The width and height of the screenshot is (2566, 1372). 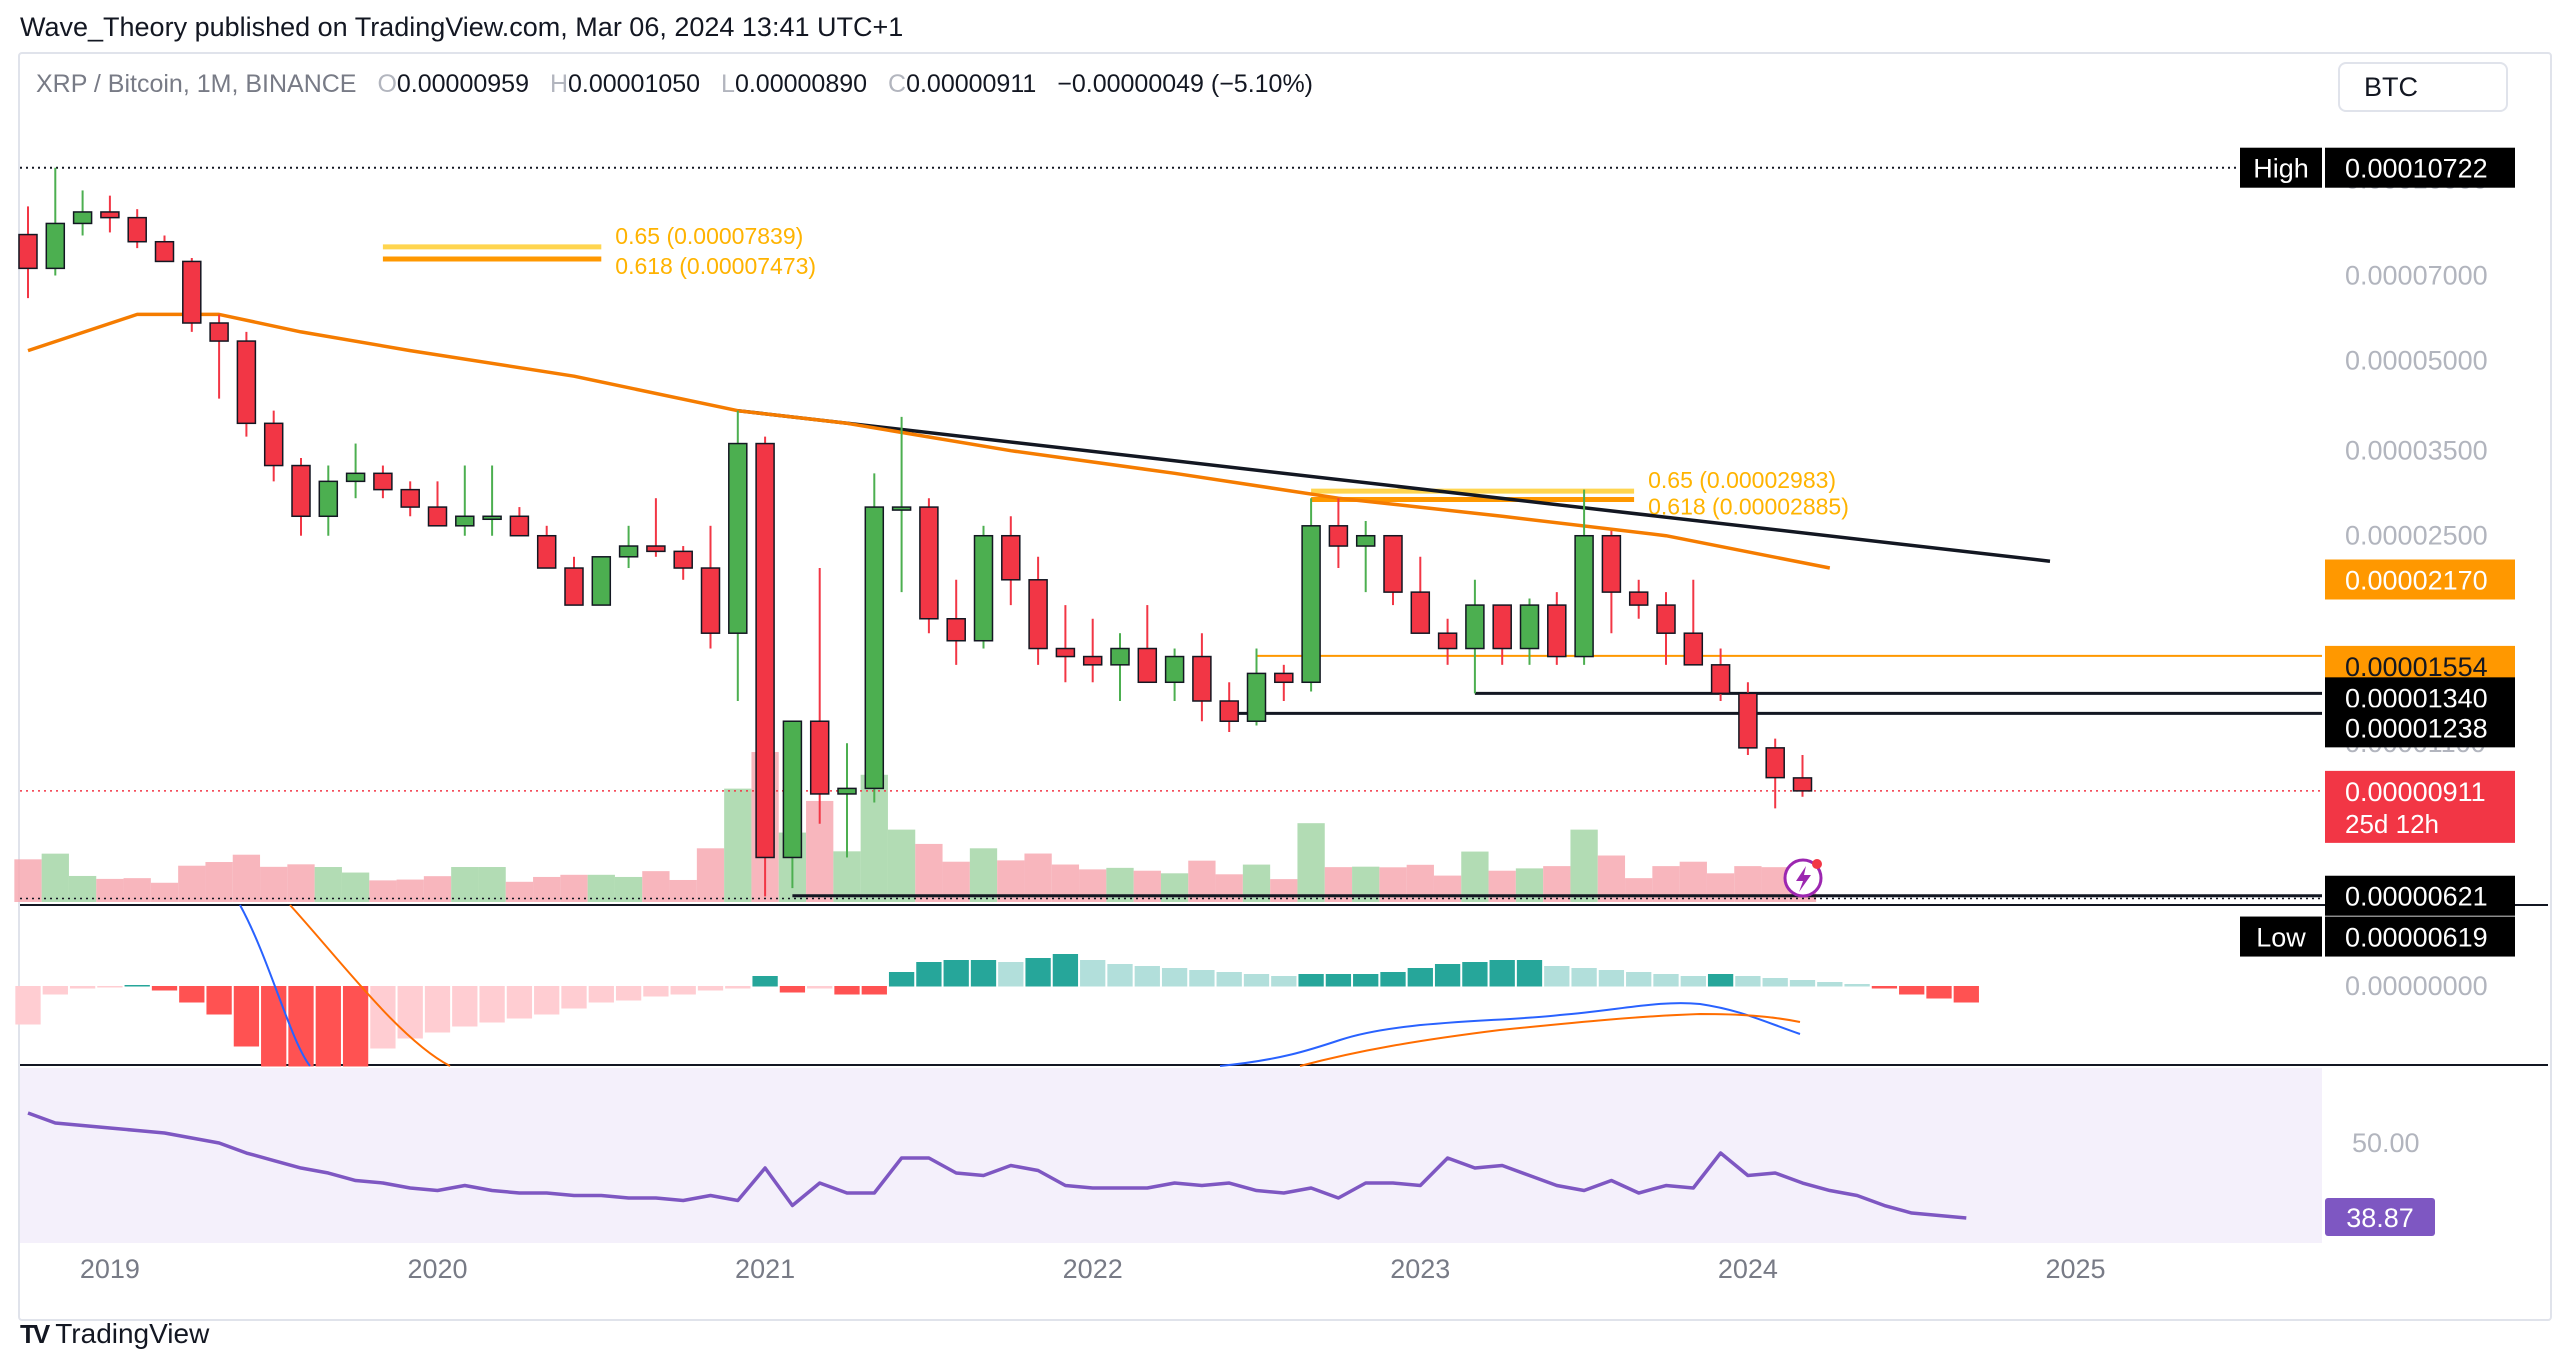 I want to click on rsi-value-label: 38.87, so click(x=2380, y=1218).